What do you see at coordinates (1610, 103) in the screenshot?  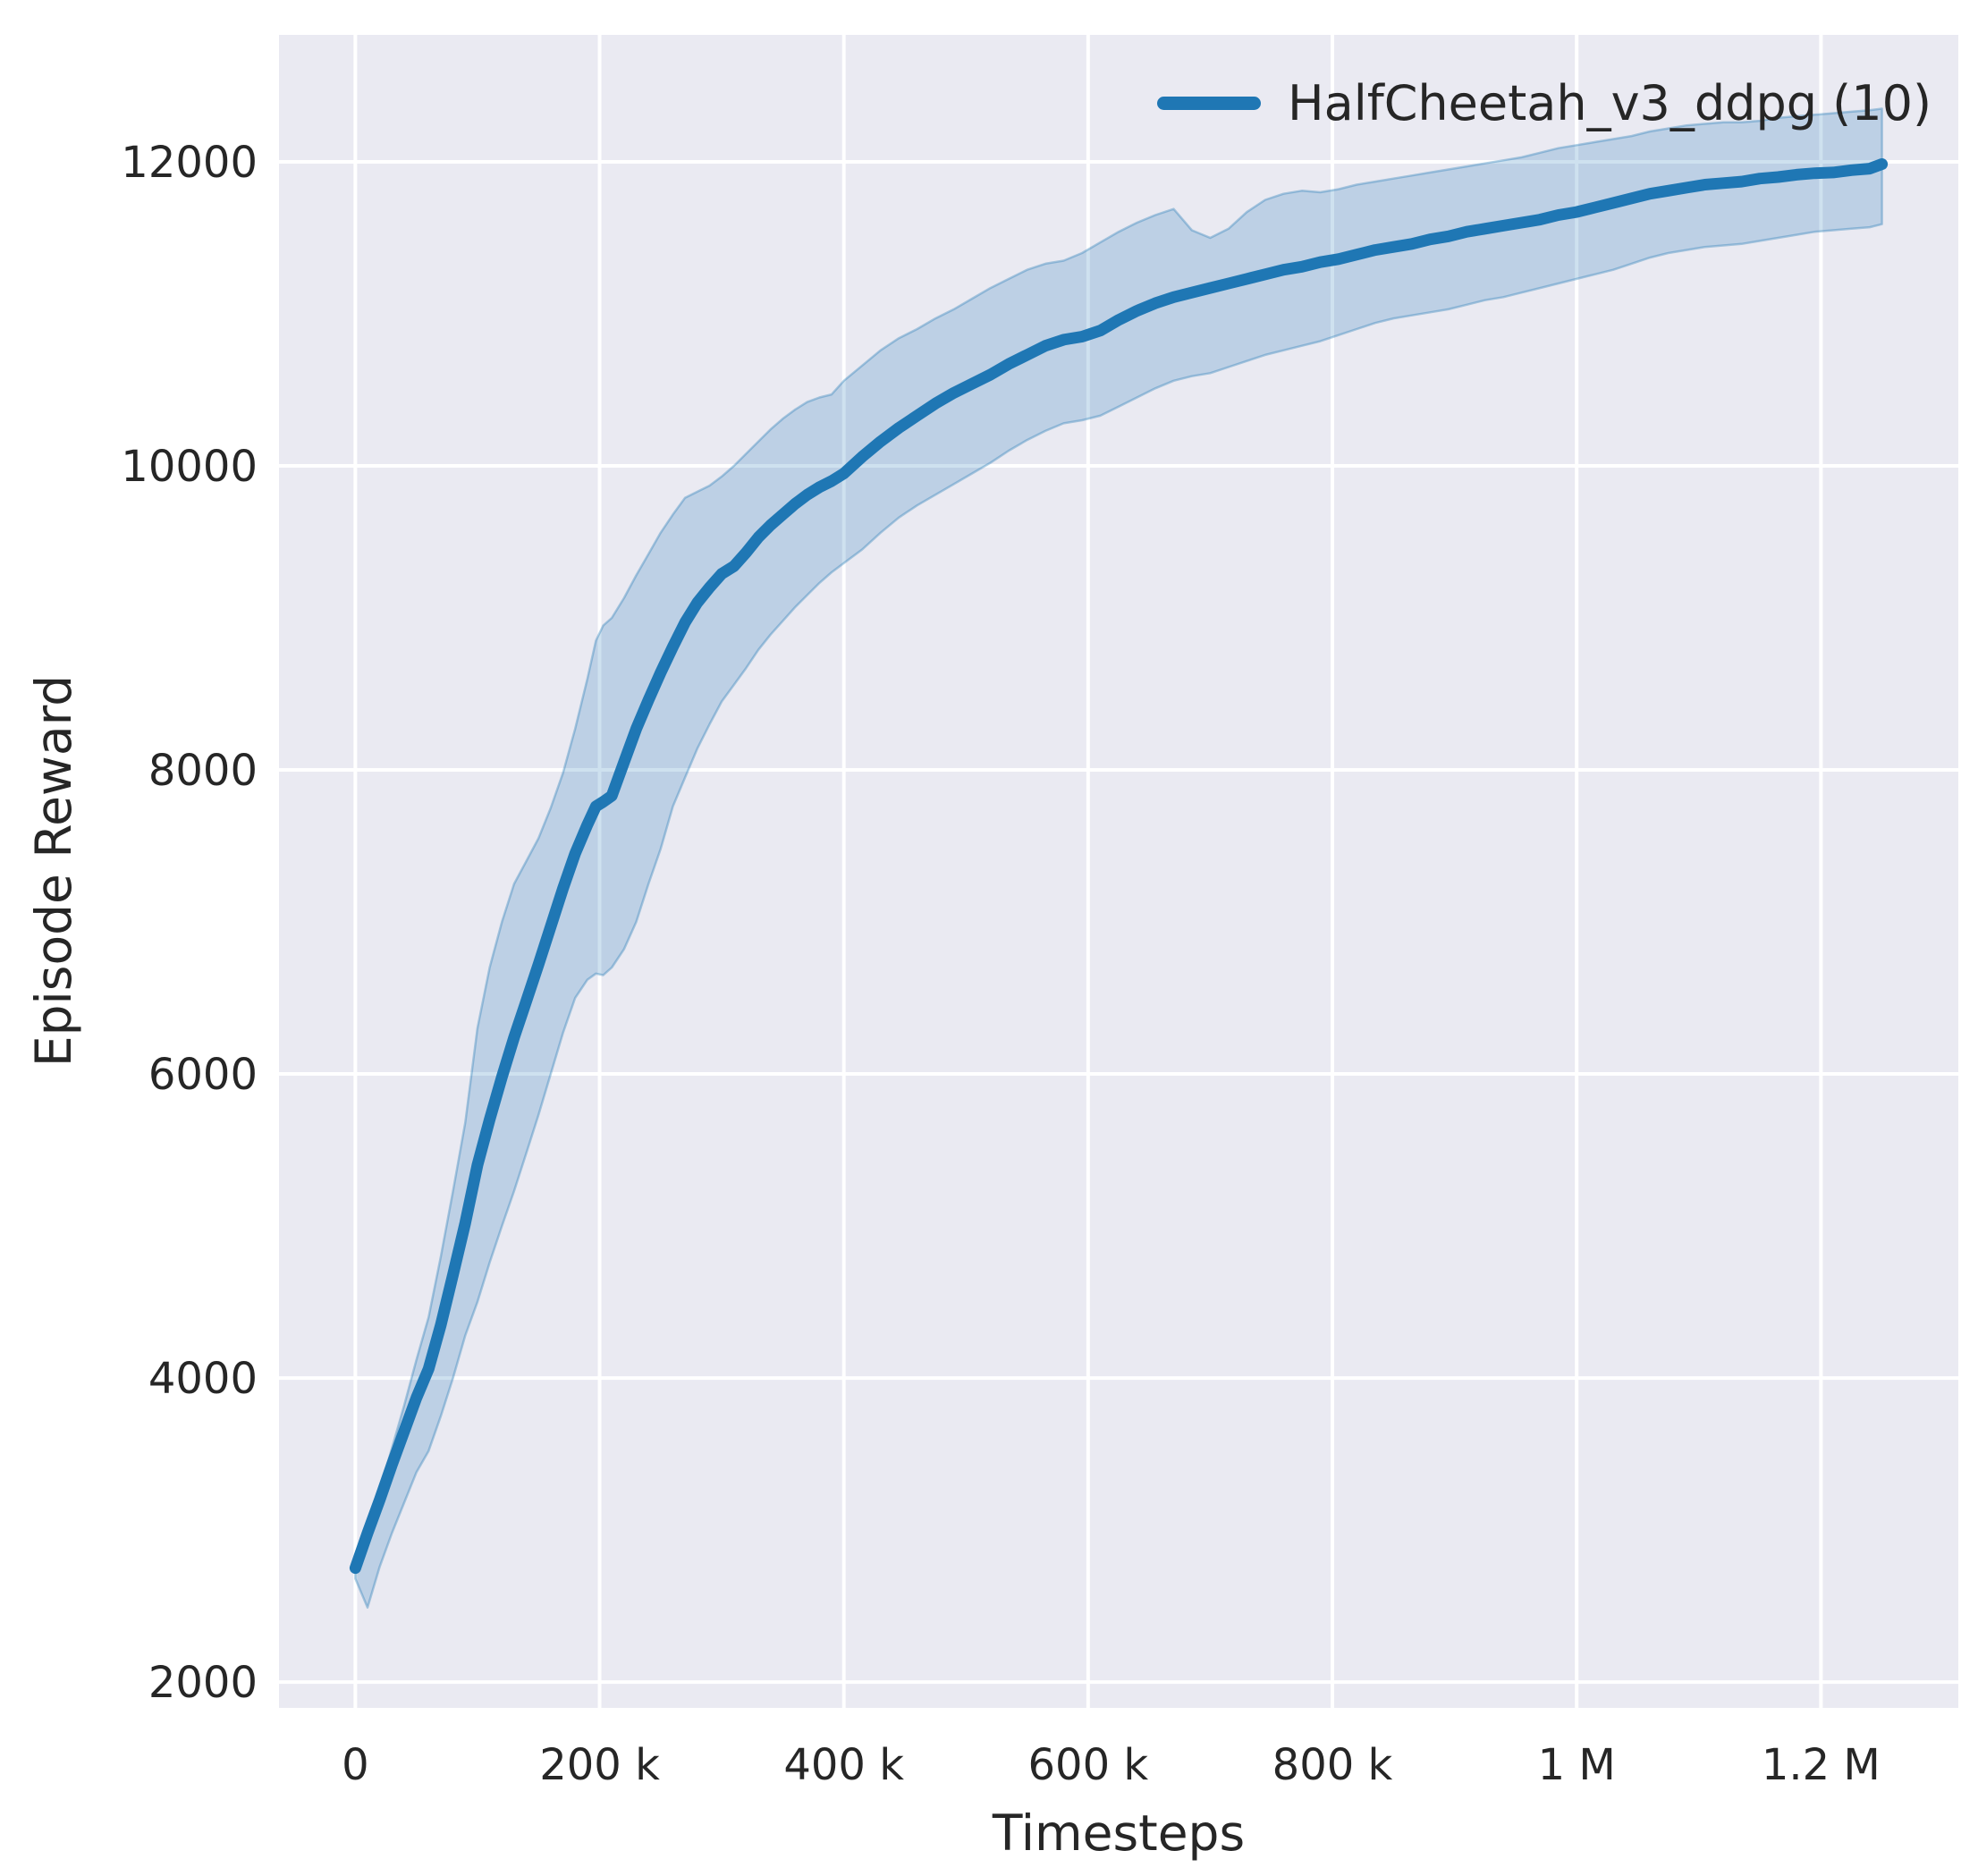 I see `legend-label: HalfCheetah_v3_ddpg (10)` at bounding box center [1610, 103].